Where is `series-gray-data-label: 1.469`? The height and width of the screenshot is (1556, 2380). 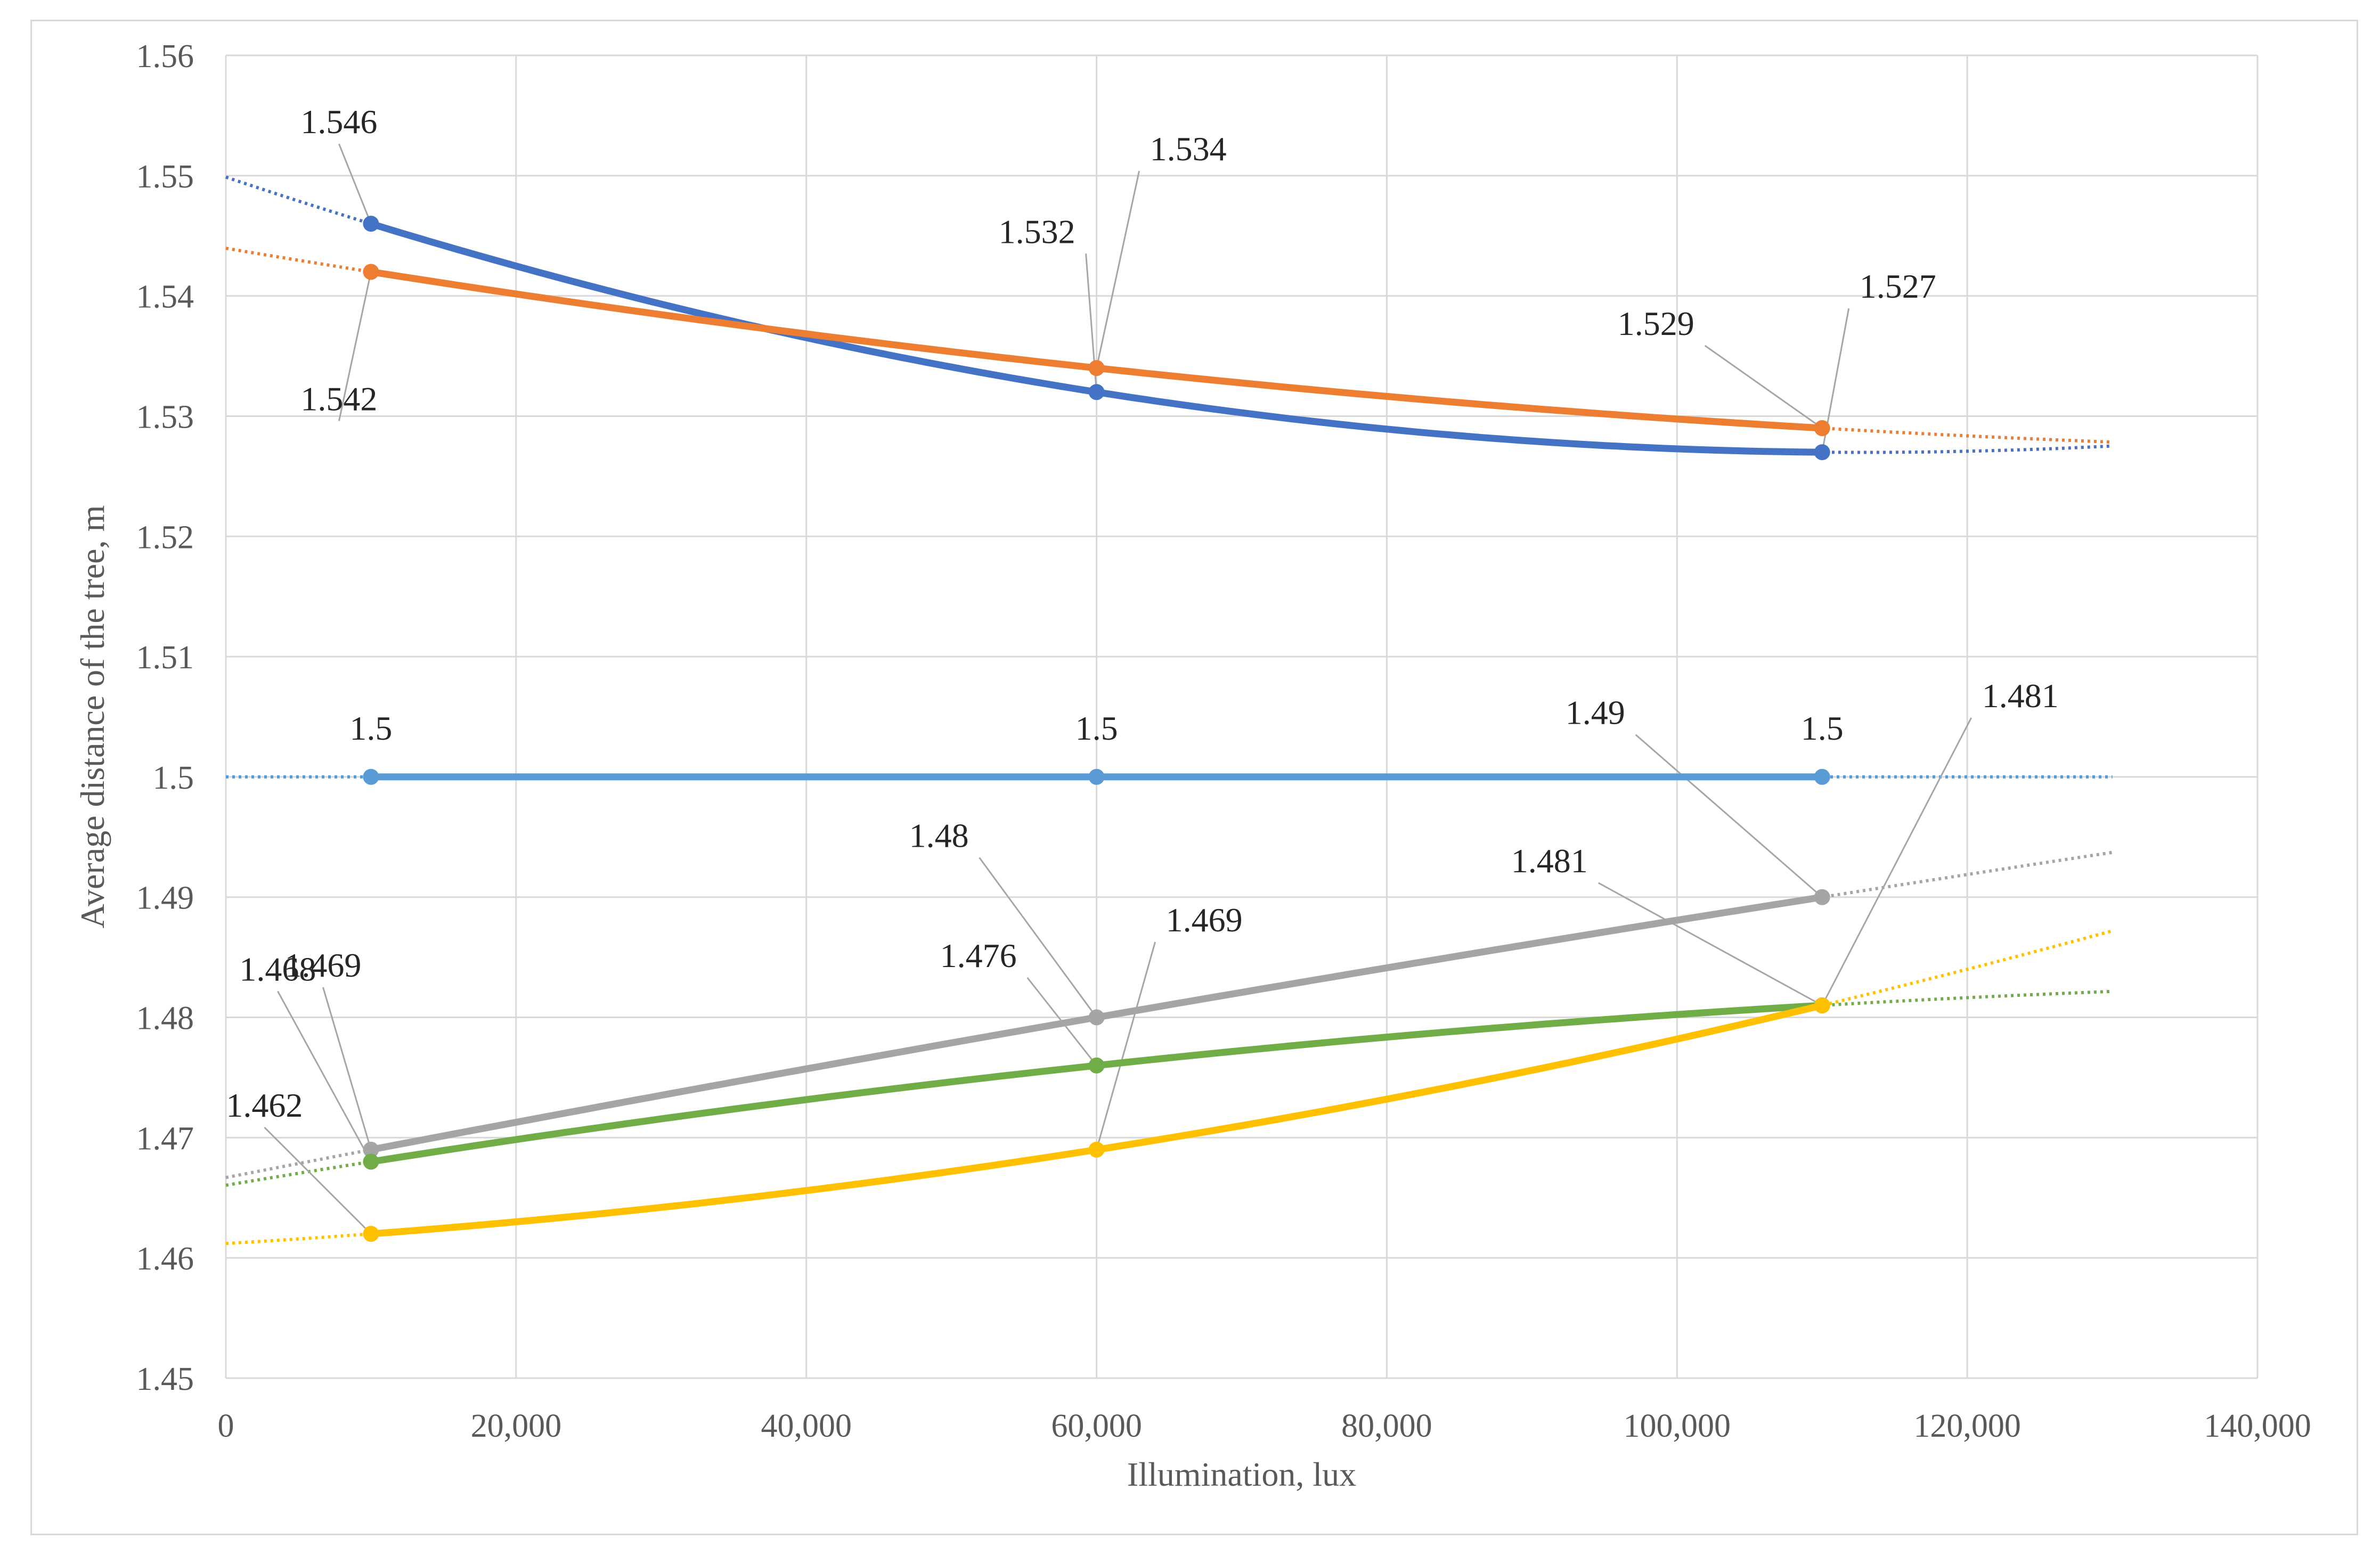 series-gray-data-label: 1.469 is located at coordinates (322, 965).